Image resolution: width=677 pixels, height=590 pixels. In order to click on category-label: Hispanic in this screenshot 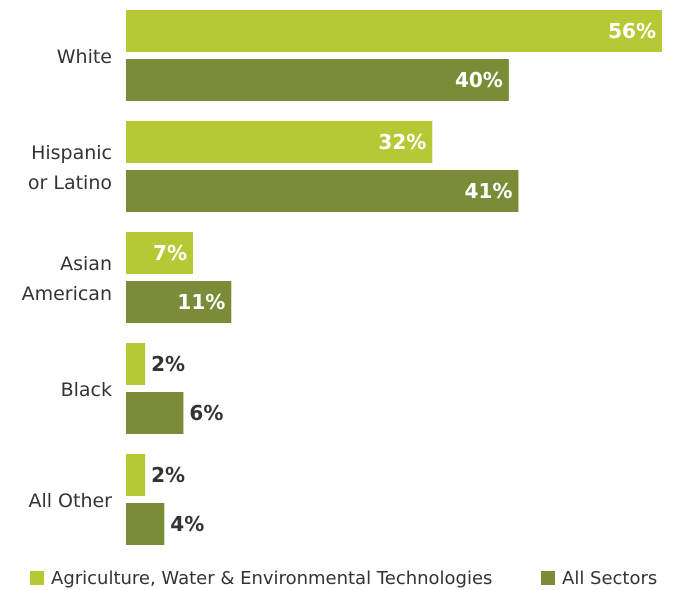, I will do `click(71, 153)`.